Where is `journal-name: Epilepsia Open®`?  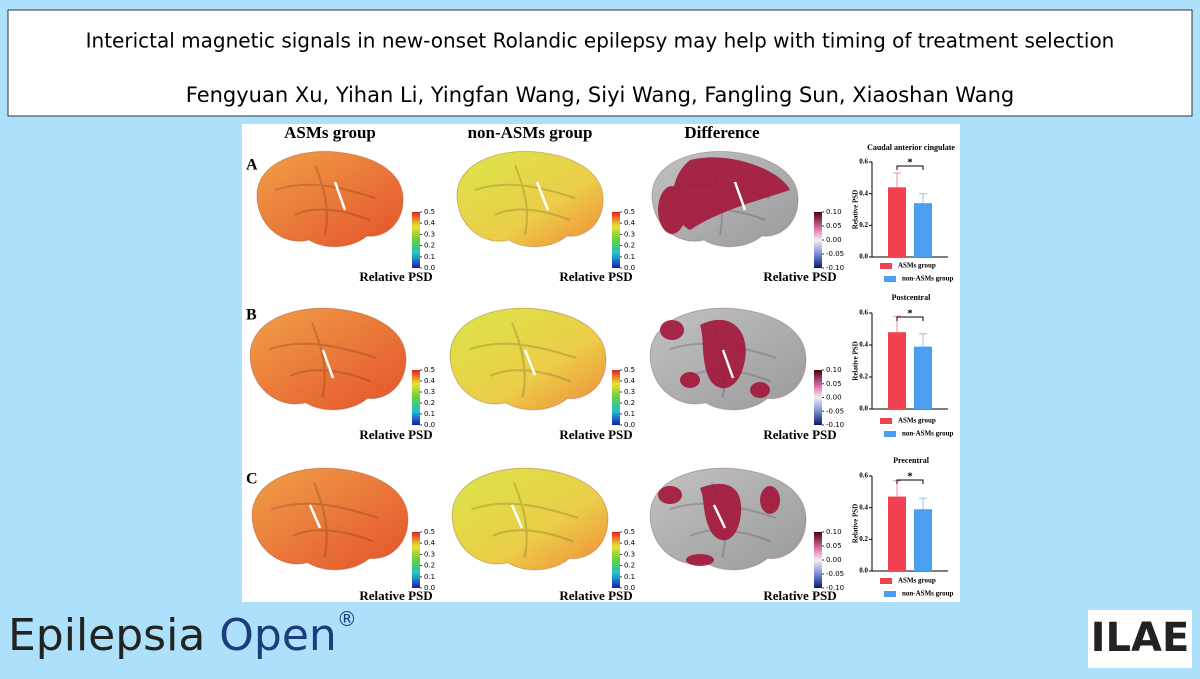 journal-name: Epilepsia Open® is located at coordinates (182, 634).